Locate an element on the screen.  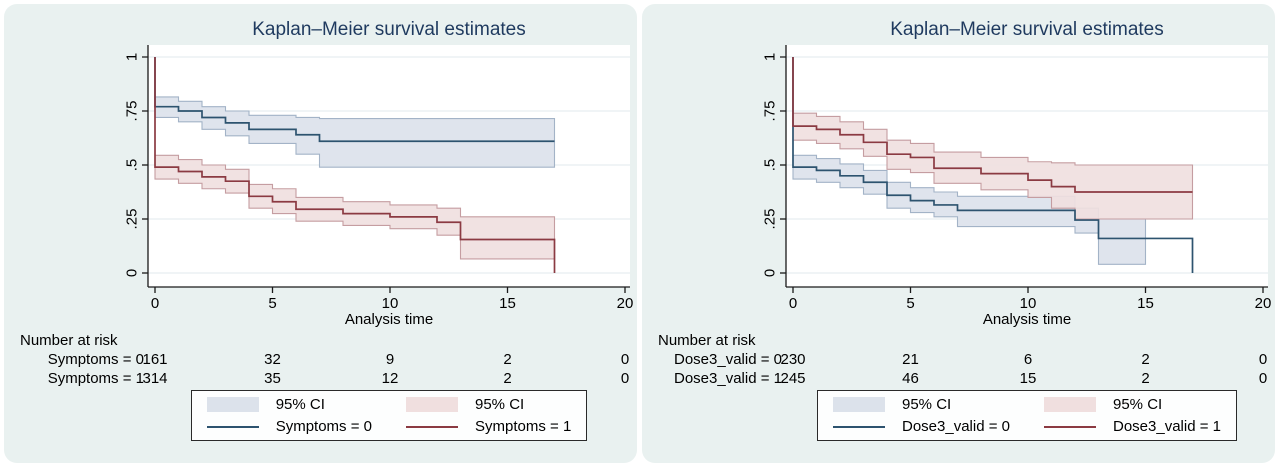
risk-row-label: Symptoms = 0 is located at coordinates (96, 359).